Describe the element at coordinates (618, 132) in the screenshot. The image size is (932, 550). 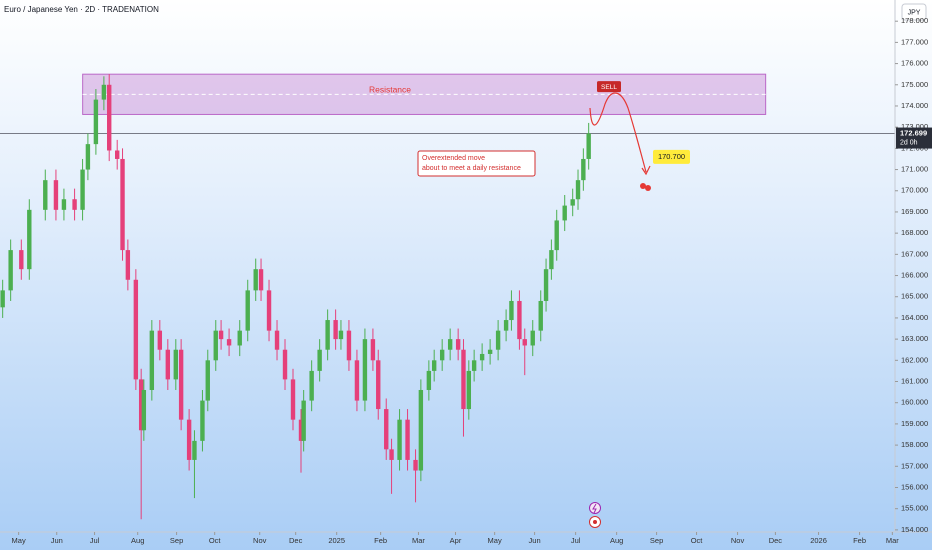
I see `projection-path` at that location.